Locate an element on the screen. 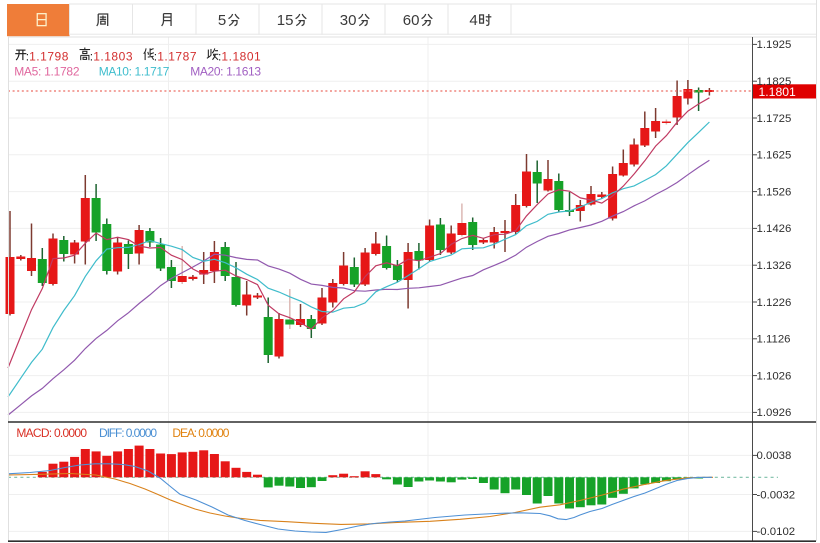  svg-text: 1.1625 is located at coordinates (774, 156).